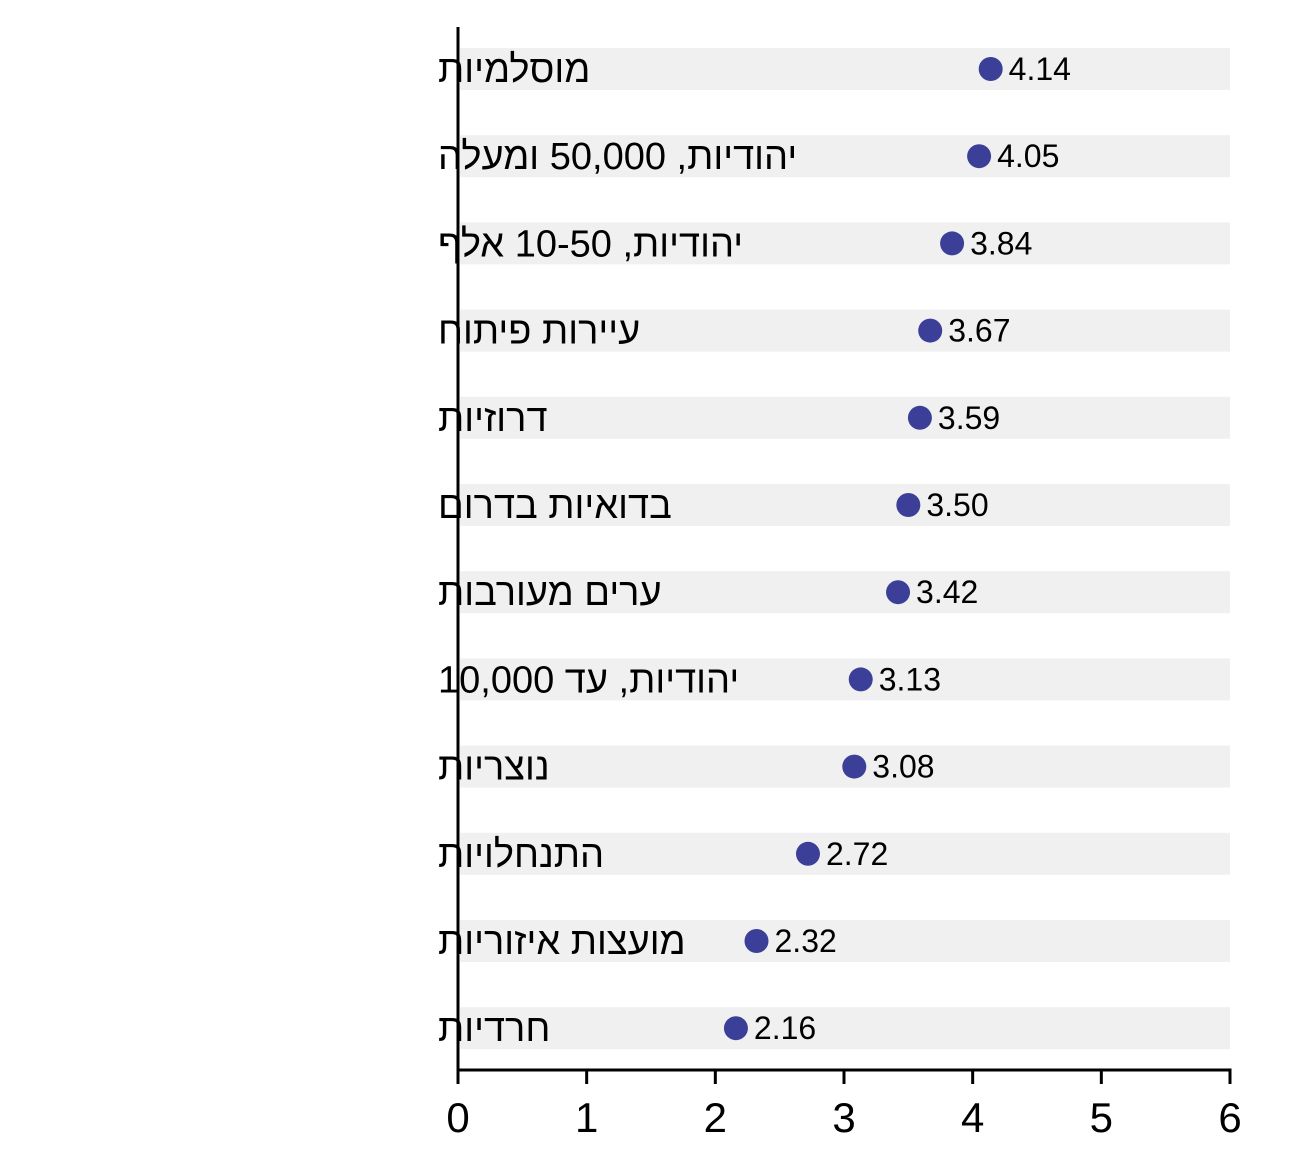  What do you see at coordinates (1101, 1117) in the screenshot?
I see `x-tick-label: 5` at bounding box center [1101, 1117].